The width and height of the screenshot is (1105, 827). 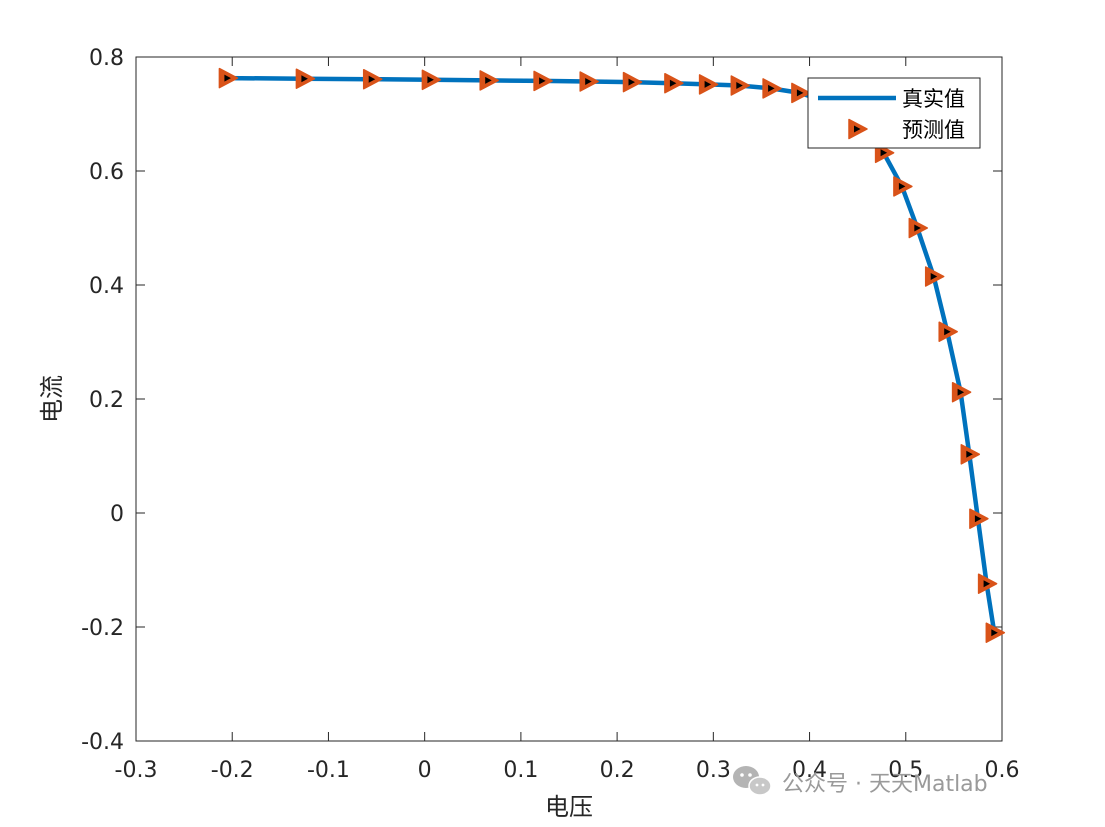 What do you see at coordinates (102, 628) in the screenshot?
I see `y-tick-label: -0.2` at bounding box center [102, 628].